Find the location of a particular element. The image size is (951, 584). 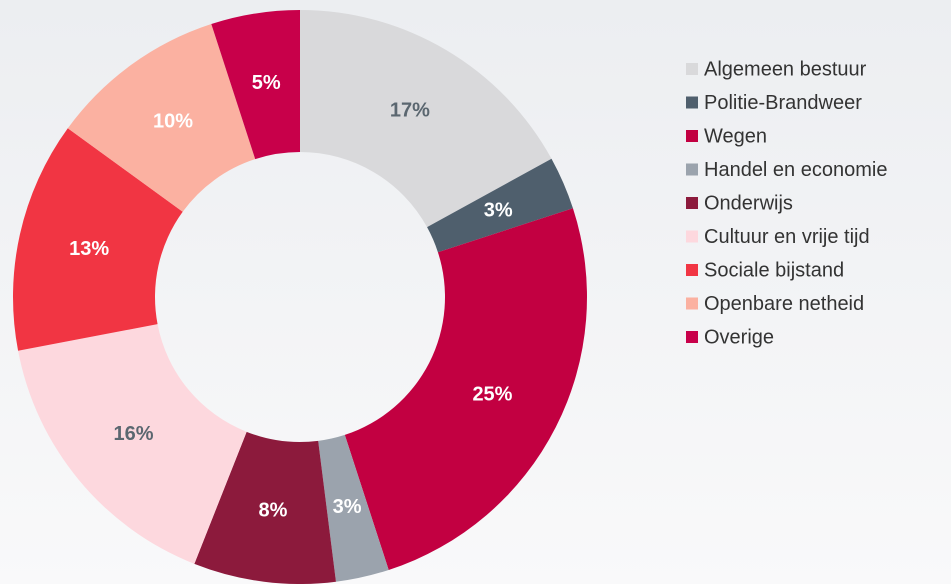

legend-label: Overige is located at coordinates (739, 337).